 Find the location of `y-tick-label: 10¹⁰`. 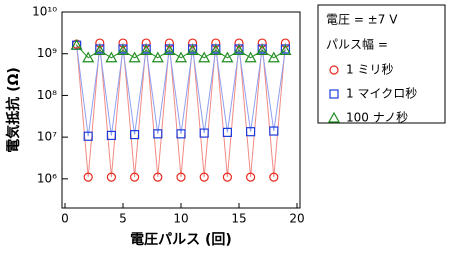

y-tick-label: 10¹⁰ is located at coordinates (44, 12).